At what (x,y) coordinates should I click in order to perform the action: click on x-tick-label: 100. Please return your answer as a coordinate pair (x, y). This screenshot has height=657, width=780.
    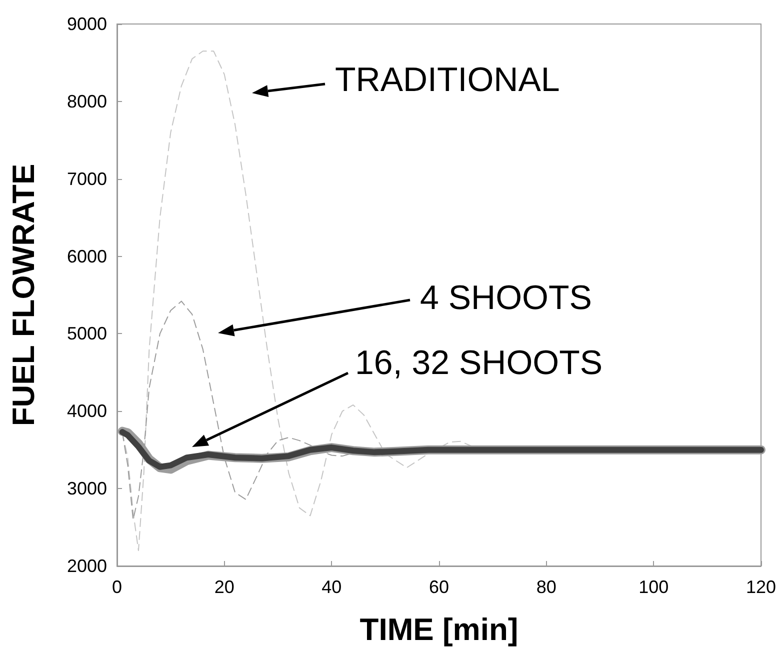
    Looking at the image, I should click on (653, 587).